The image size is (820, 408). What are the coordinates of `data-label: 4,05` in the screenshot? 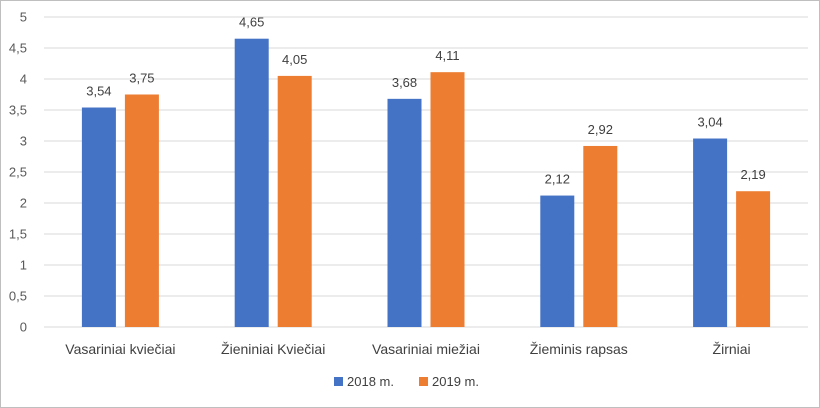 It's located at (294, 59).